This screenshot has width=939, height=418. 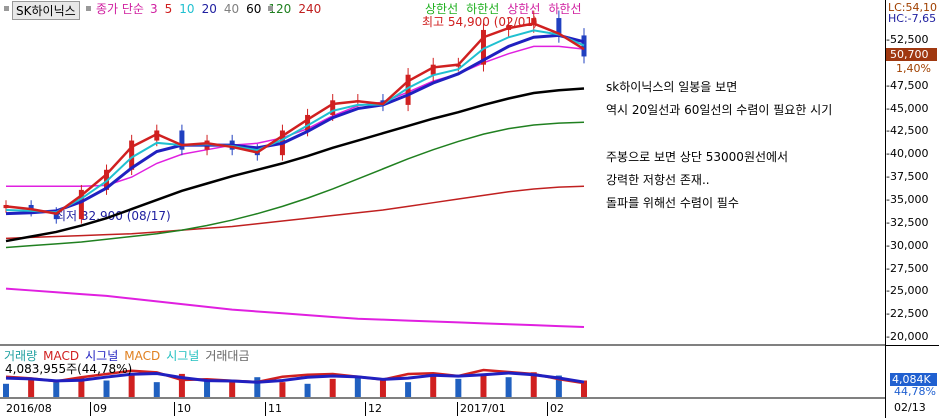 What do you see at coordinates (21, 356) in the screenshot?
I see `volume-legend-item: 거래량` at bounding box center [21, 356].